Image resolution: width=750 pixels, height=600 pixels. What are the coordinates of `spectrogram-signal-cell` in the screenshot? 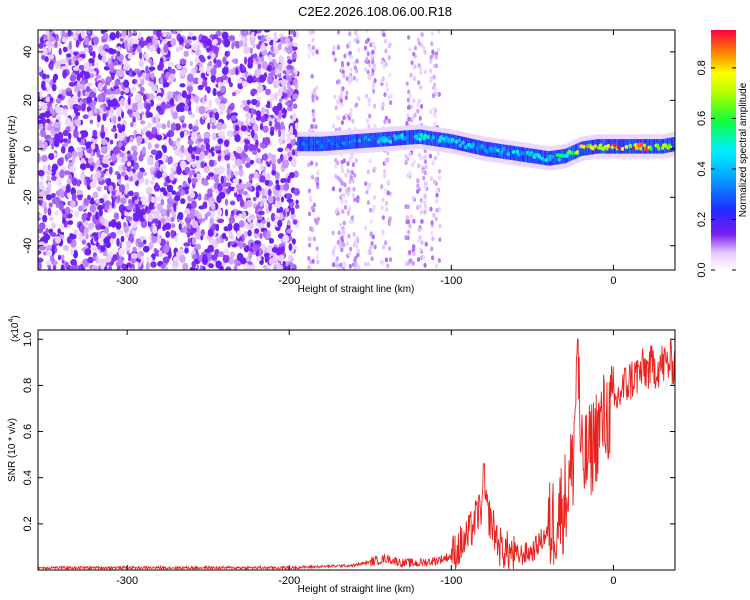 It's located at (670, 147).